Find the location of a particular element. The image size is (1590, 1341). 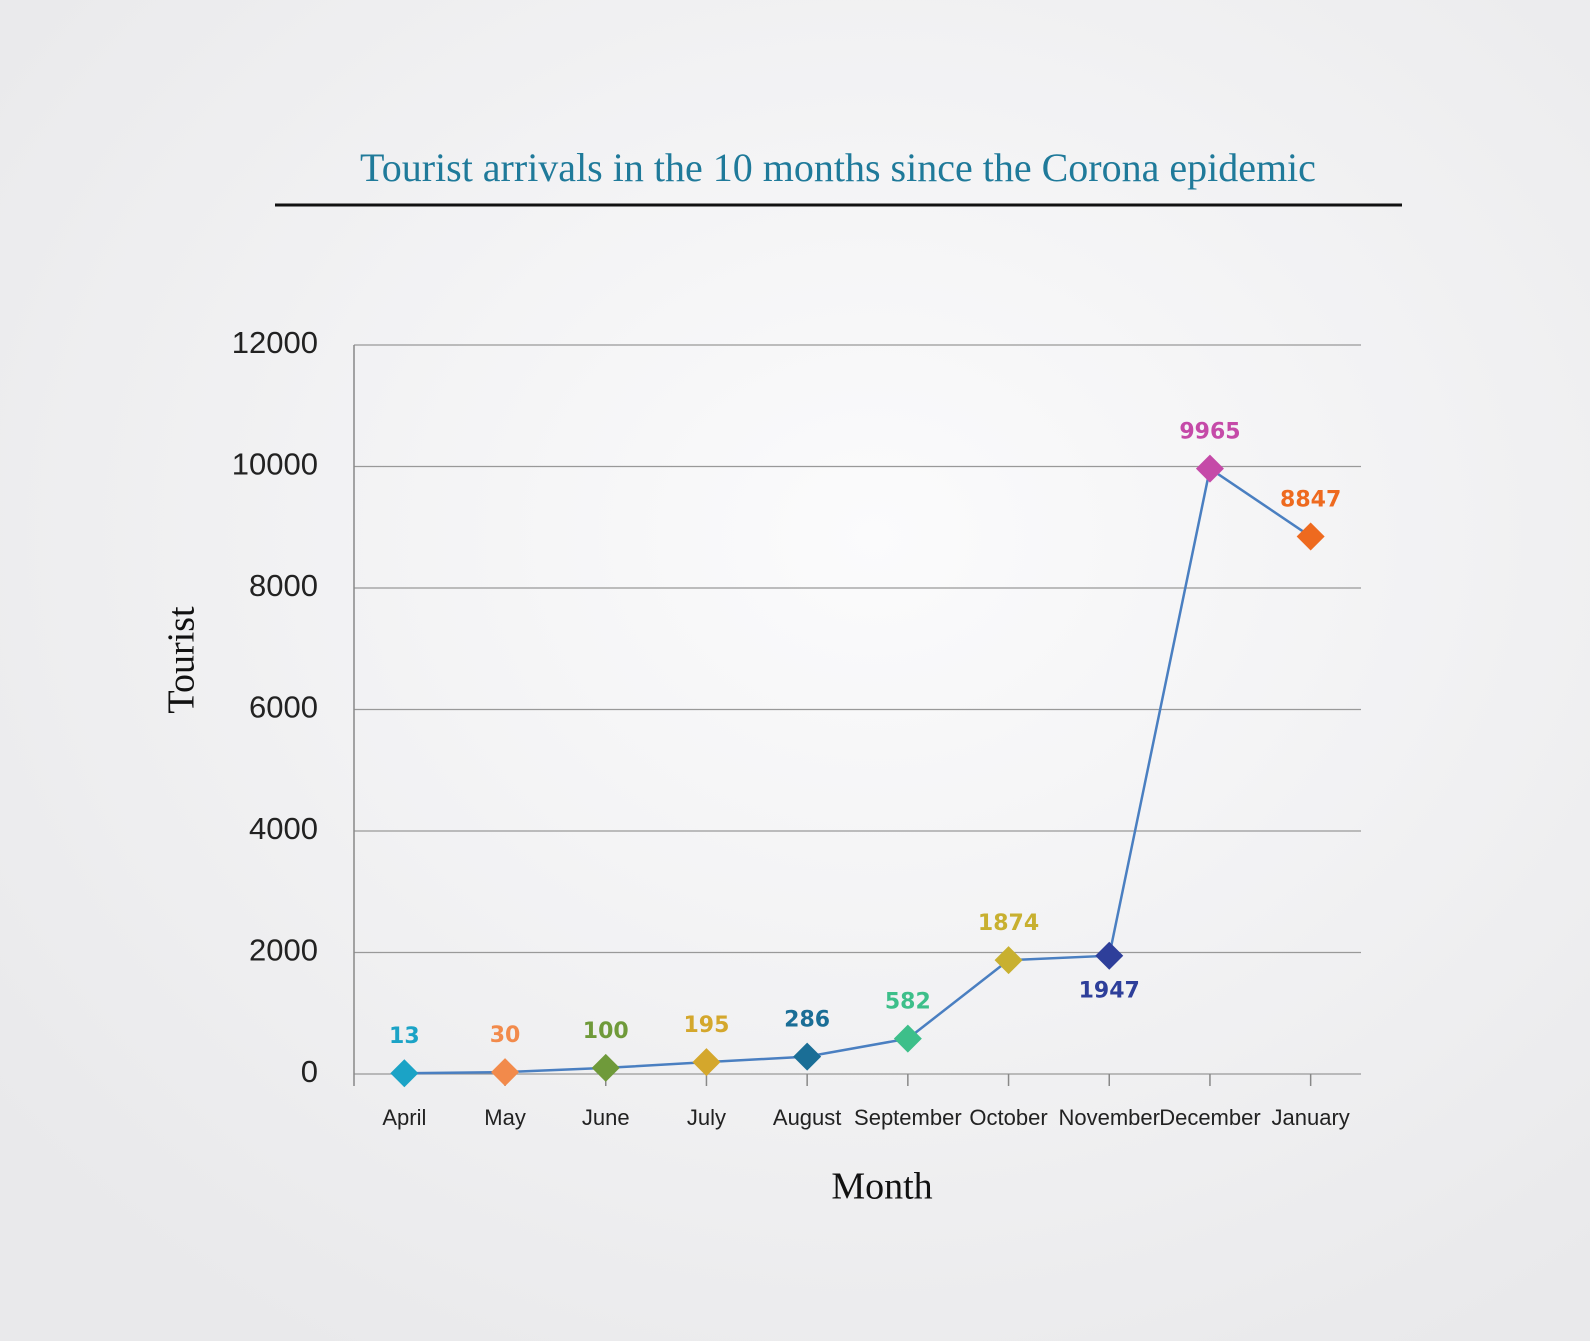

x-tick-label: October is located at coordinates (1008, 1117).